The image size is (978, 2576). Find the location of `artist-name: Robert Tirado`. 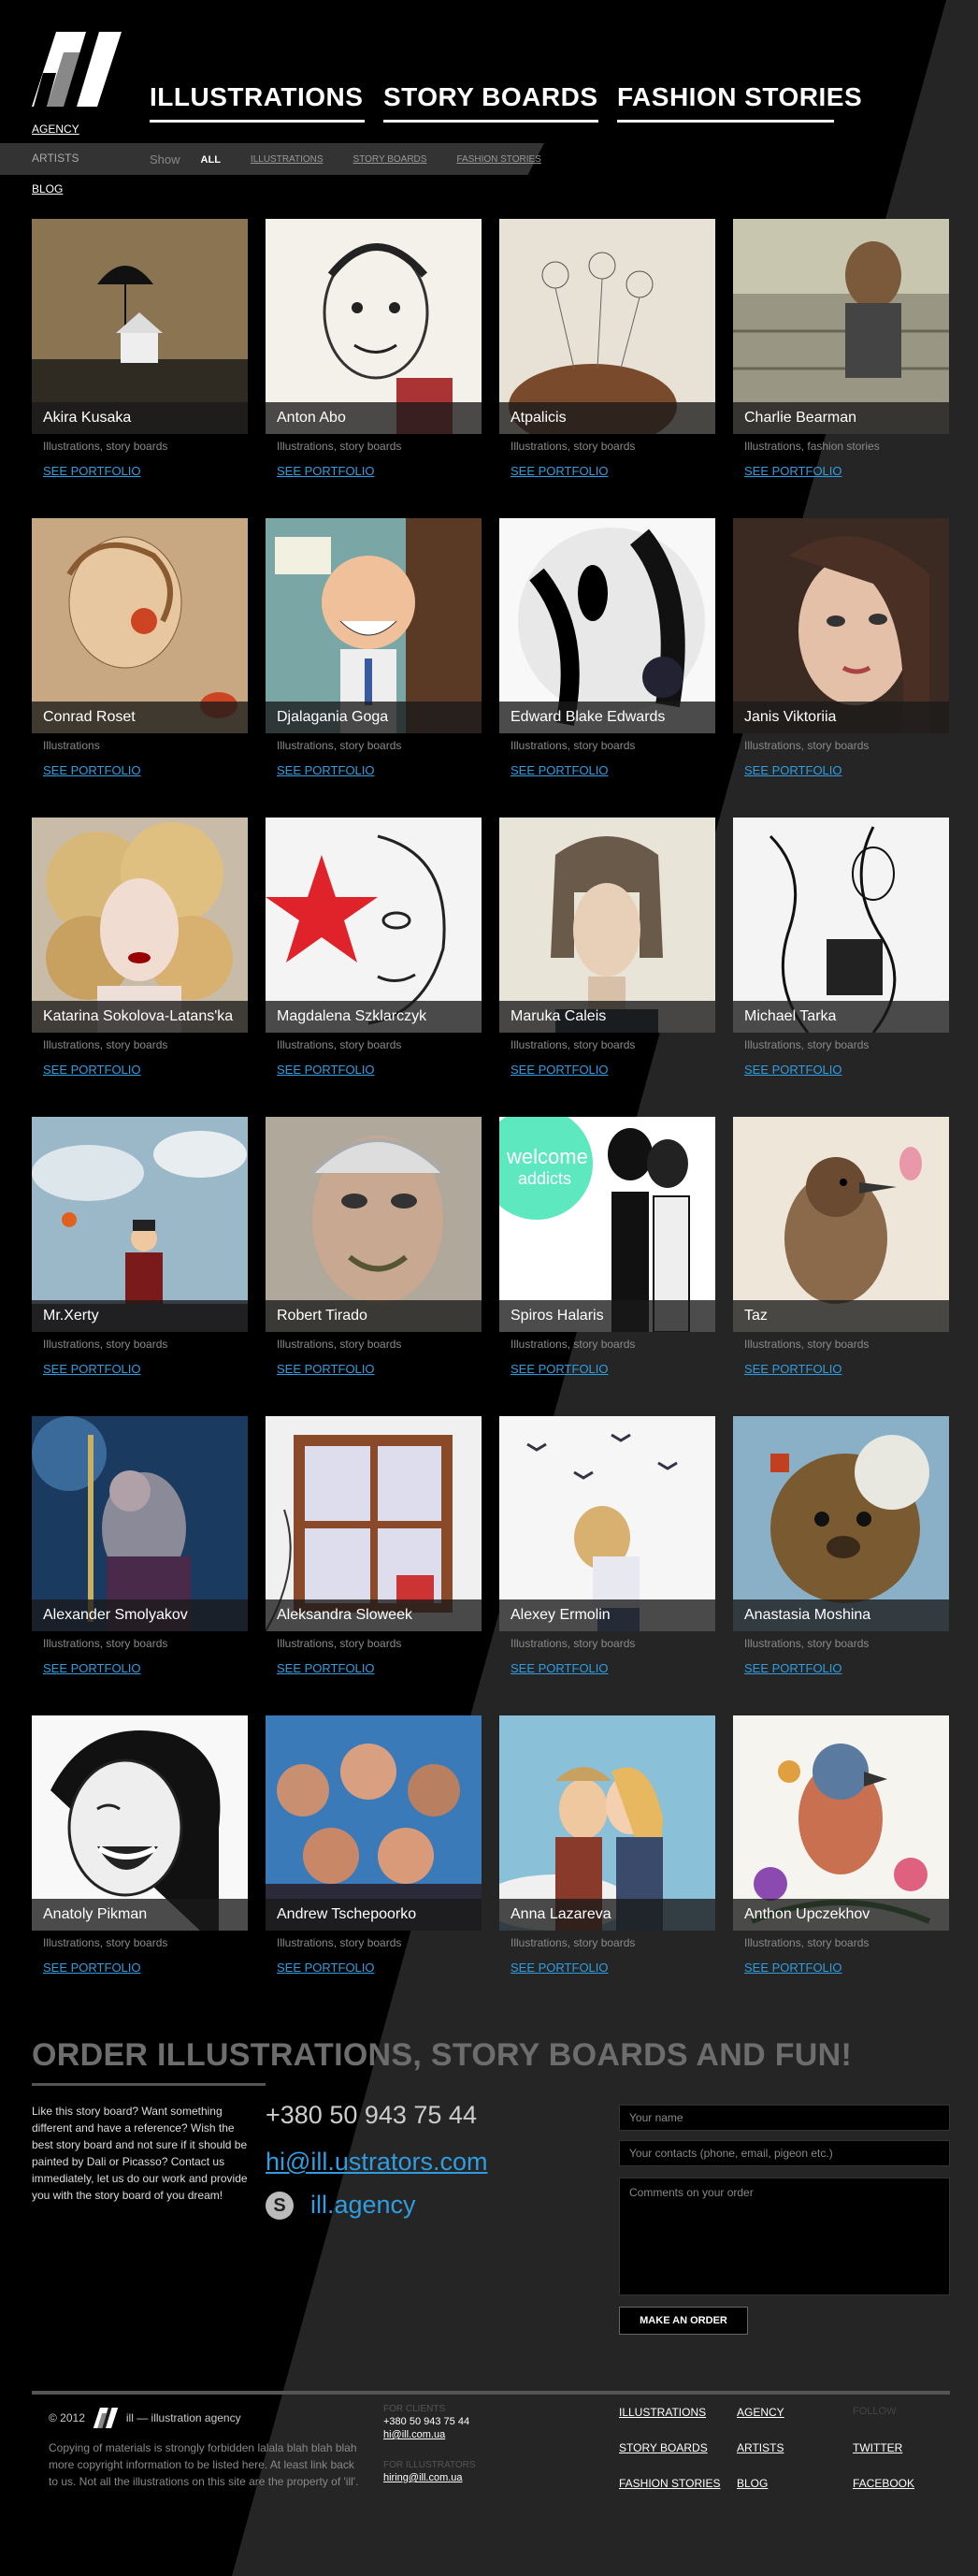

artist-name: Robert Tirado is located at coordinates (374, 1316).